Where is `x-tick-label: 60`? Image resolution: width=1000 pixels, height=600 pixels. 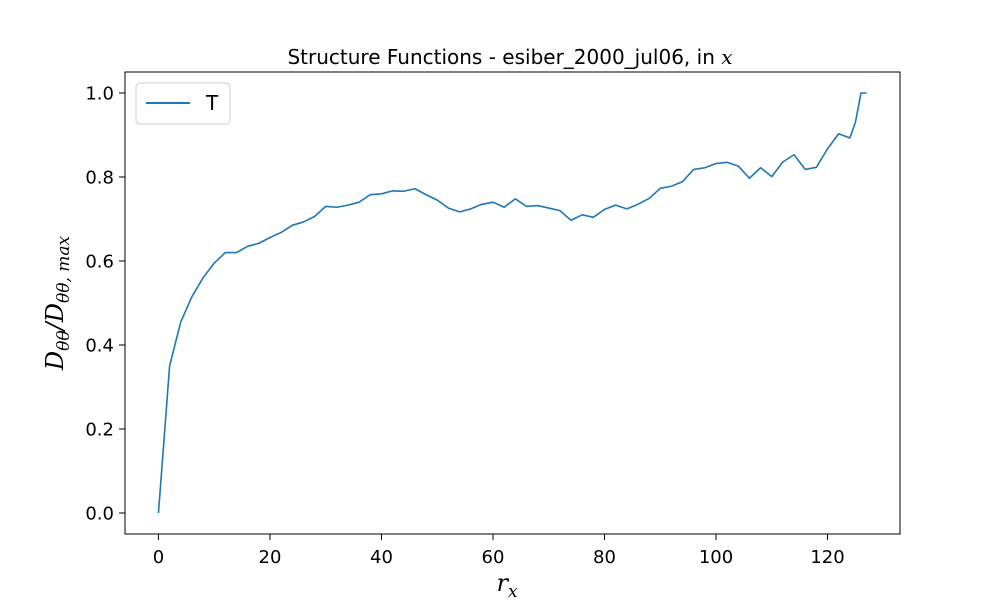 x-tick-label: 60 is located at coordinates (493, 557).